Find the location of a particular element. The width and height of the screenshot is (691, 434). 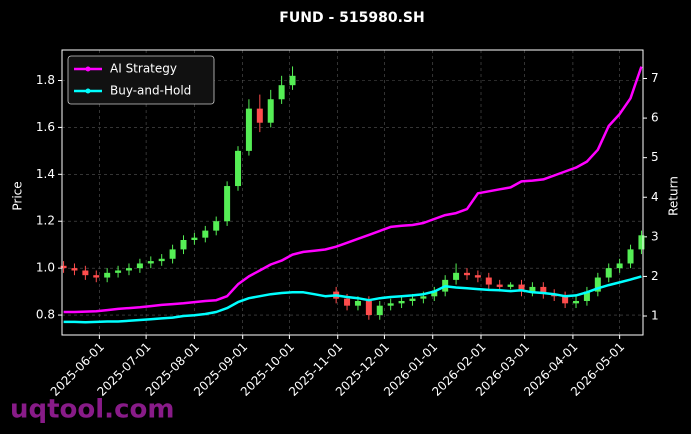

y-tick-label: 1.2 is located at coordinates (45, 221).